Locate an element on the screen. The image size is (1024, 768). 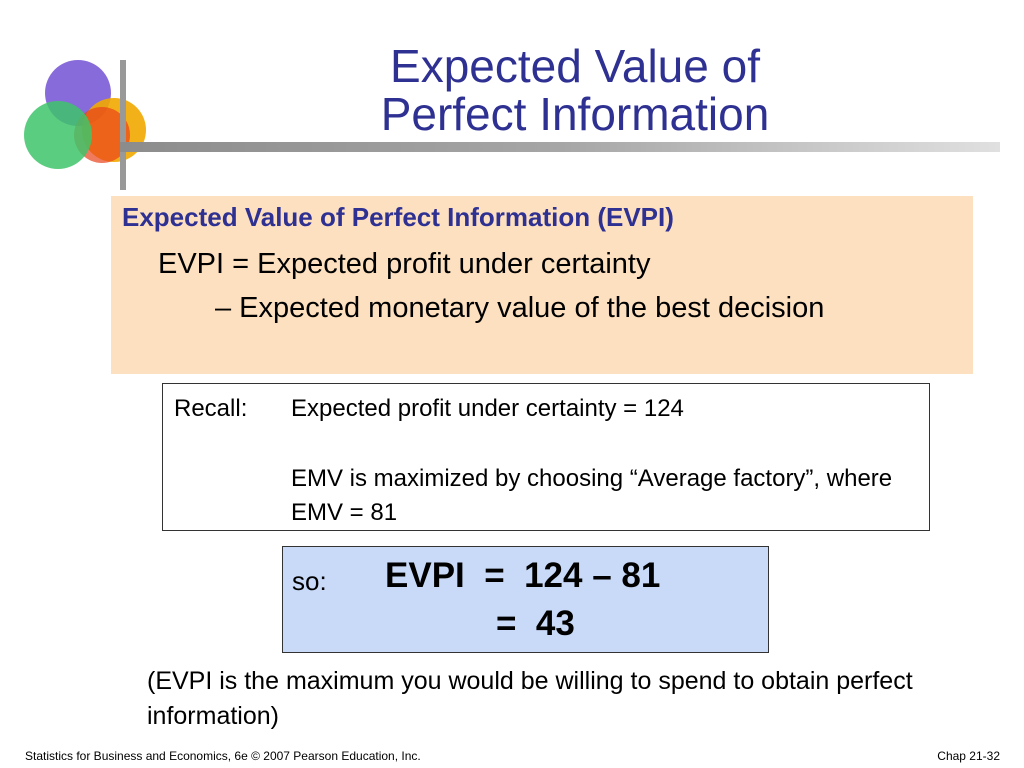
overlapping-circles-icon is located at coordinates (85, 114).